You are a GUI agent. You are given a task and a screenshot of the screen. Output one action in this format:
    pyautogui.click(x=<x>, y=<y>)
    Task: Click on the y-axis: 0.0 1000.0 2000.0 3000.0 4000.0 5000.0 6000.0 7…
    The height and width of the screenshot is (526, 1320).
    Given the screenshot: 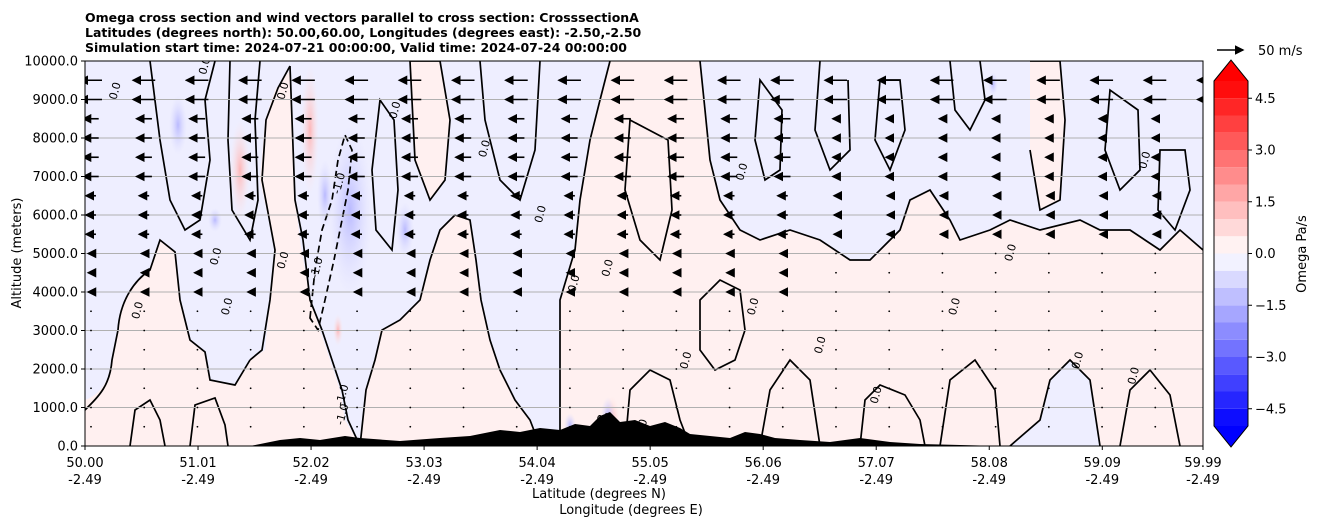 What is the action you would take?
    pyautogui.click(x=54, y=255)
    